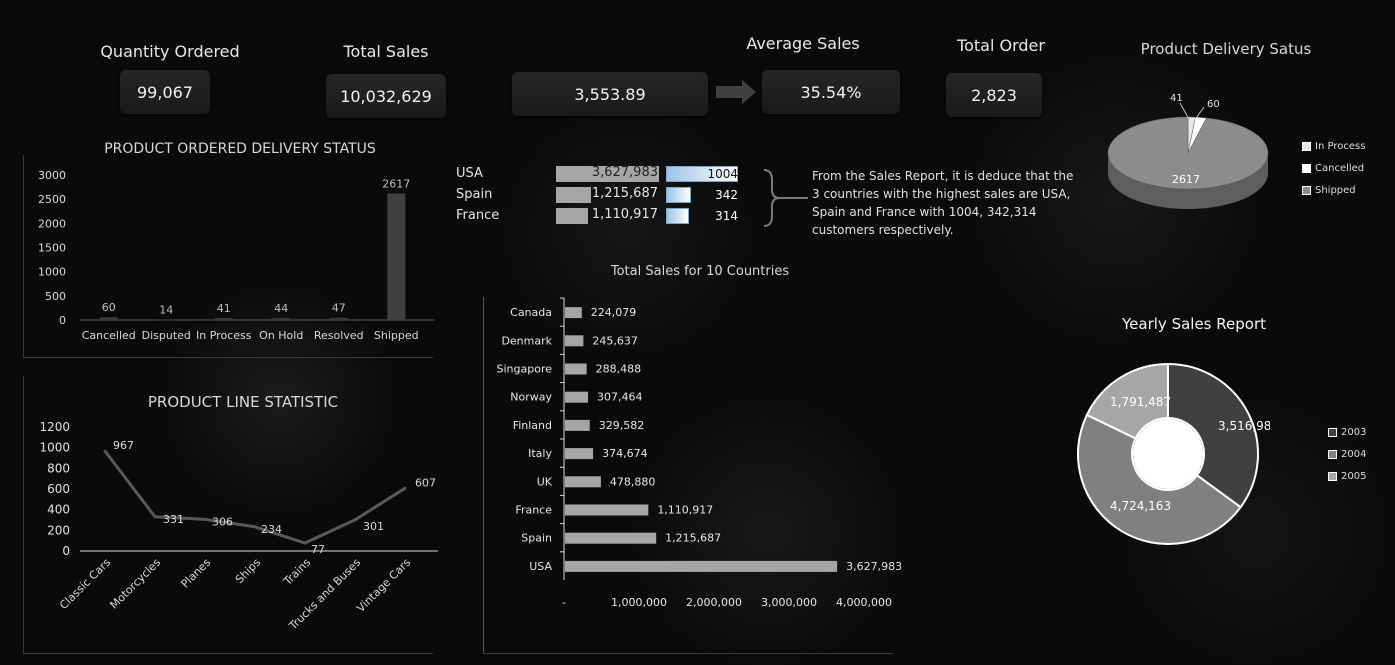 This screenshot has width=1395, height=665. I want to click on bar-disputed, so click(166, 320).